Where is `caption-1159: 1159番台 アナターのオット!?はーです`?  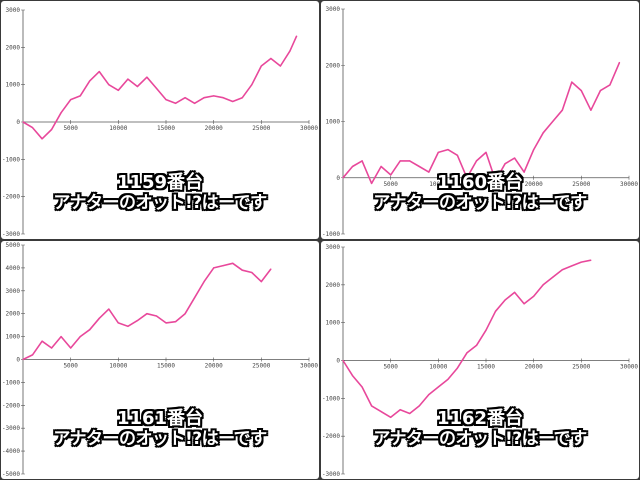 caption-1159: 1159番台 アナターのオット!?はーです is located at coordinates (160, 192).